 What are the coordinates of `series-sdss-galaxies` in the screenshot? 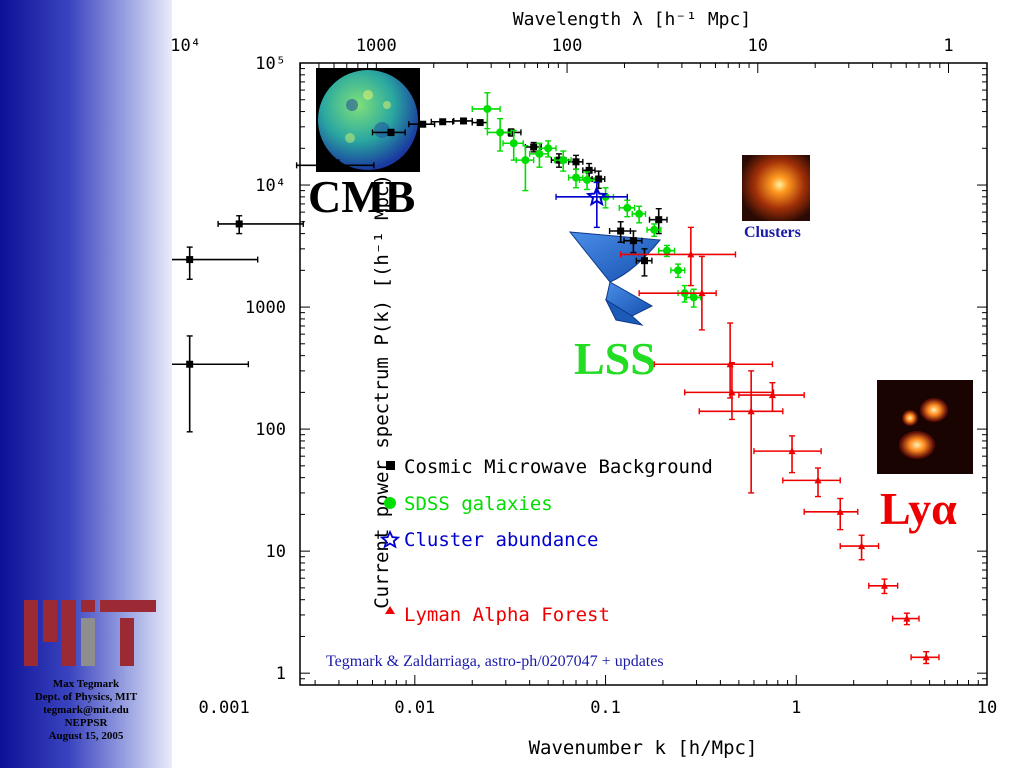 It's located at (586, 200).